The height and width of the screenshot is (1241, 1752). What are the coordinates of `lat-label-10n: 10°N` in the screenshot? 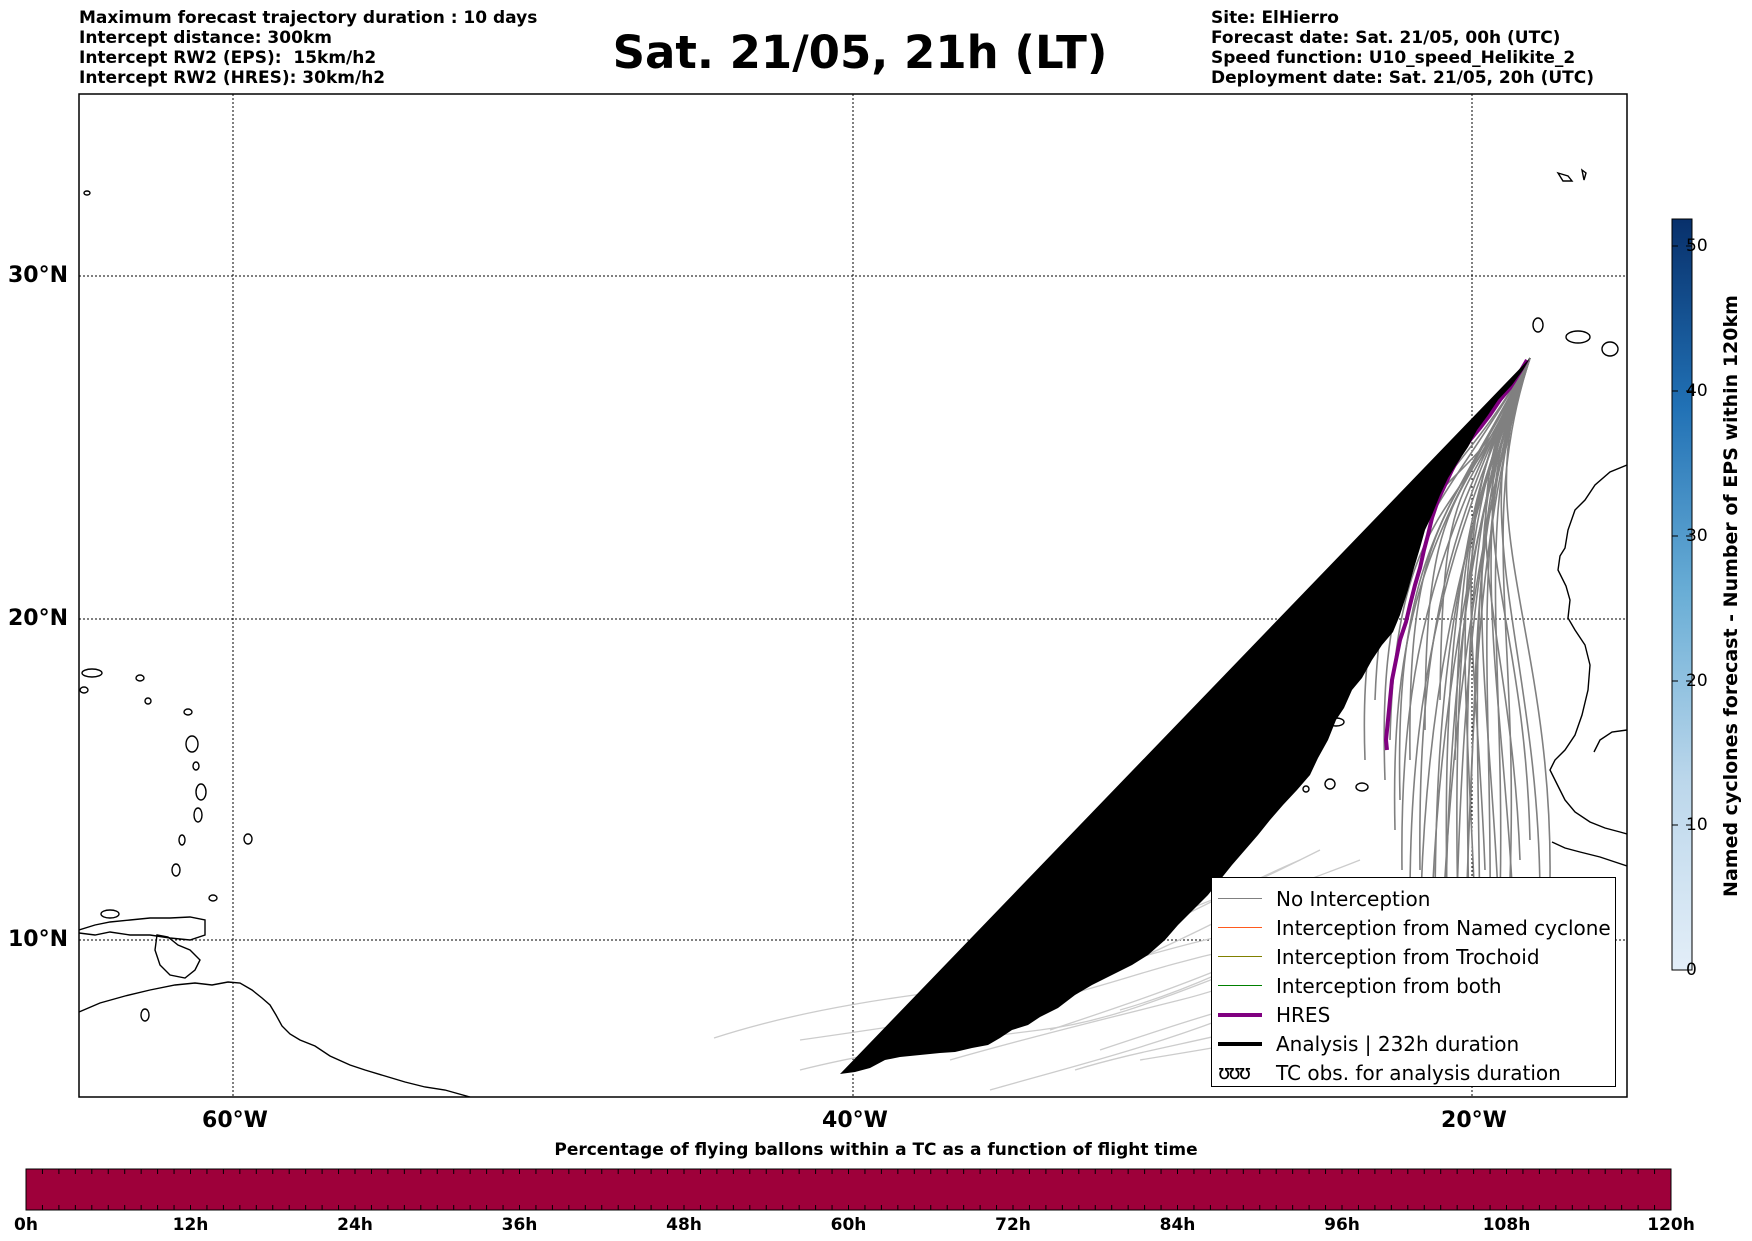 It's located at (38, 939).